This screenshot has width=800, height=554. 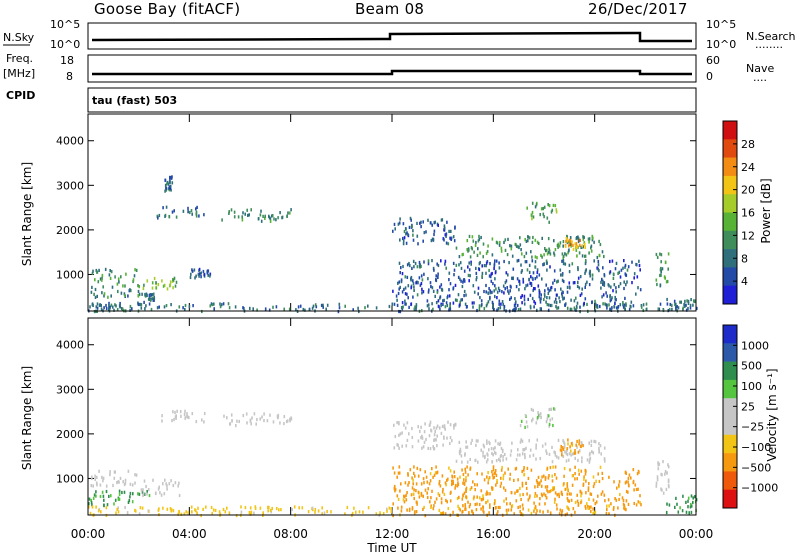 What do you see at coordinates (392, 534) in the screenshot?
I see `time-axis: 00:00 04:00 08:00 12:00 16:00 20:00 00:00` at bounding box center [392, 534].